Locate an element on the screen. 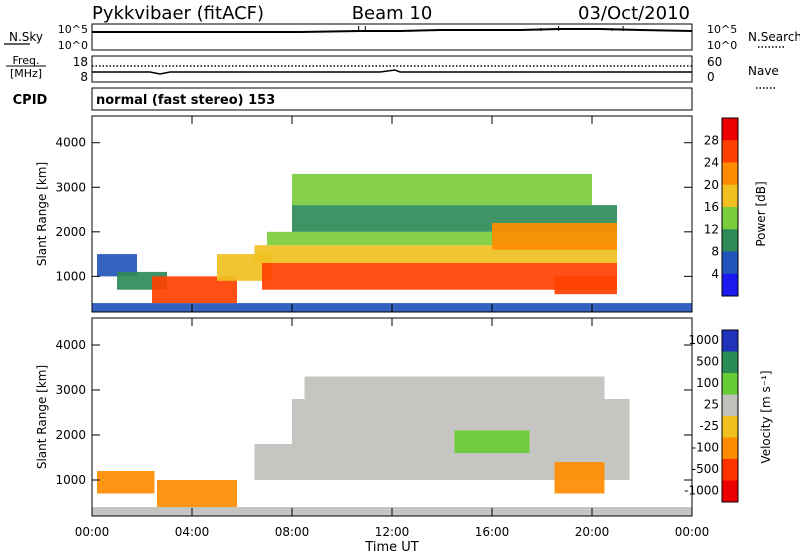 This screenshot has height=554, width=800. nsky-trace is located at coordinates (392, 30).